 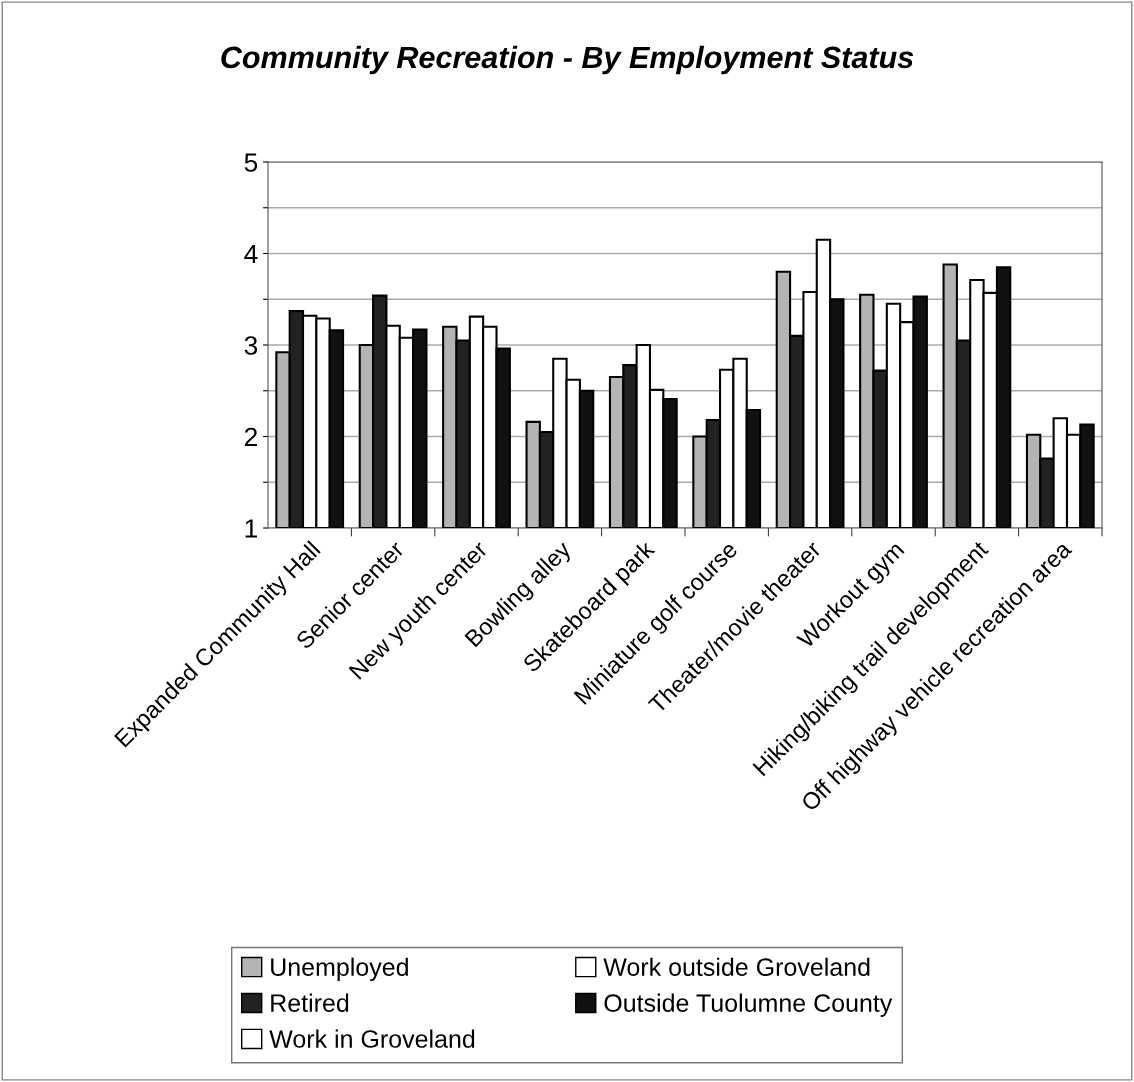 What do you see at coordinates (372, 1038) in the screenshot?
I see `legend-label: Work in Groveland` at bounding box center [372, 1038].